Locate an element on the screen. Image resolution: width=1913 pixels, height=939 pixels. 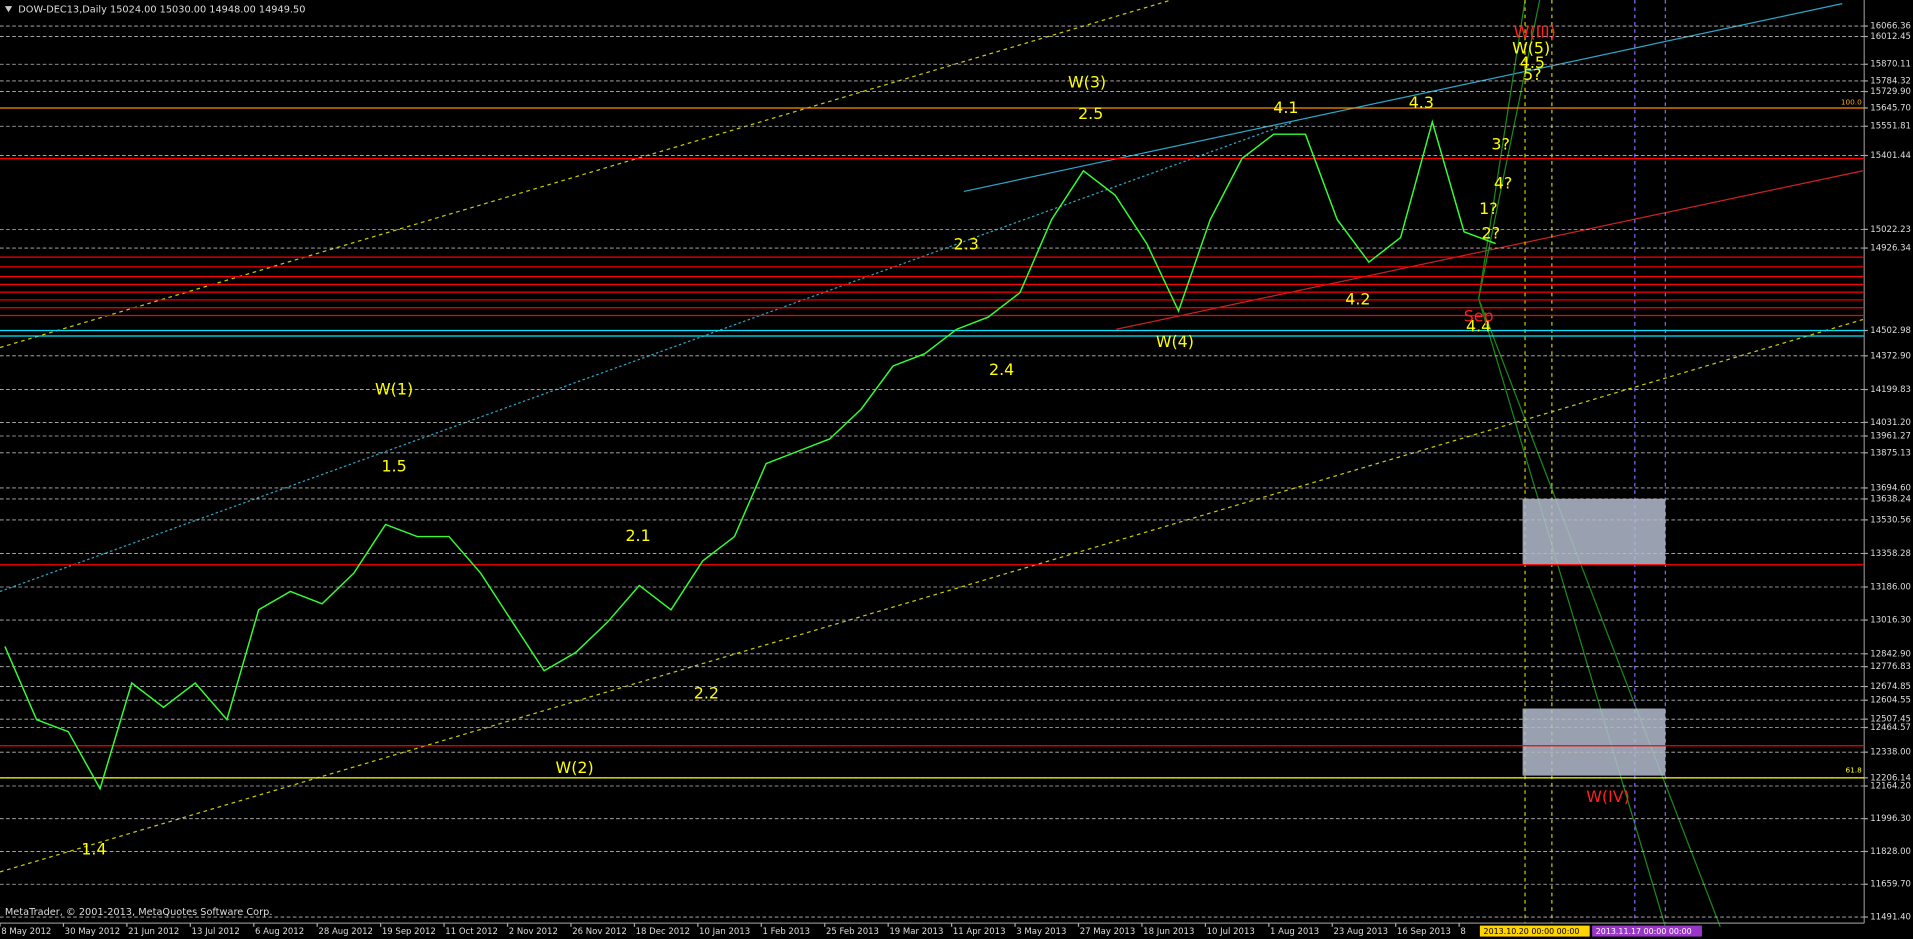
y-tick-label: 12842.90 is located at coordinates (1890, 654).